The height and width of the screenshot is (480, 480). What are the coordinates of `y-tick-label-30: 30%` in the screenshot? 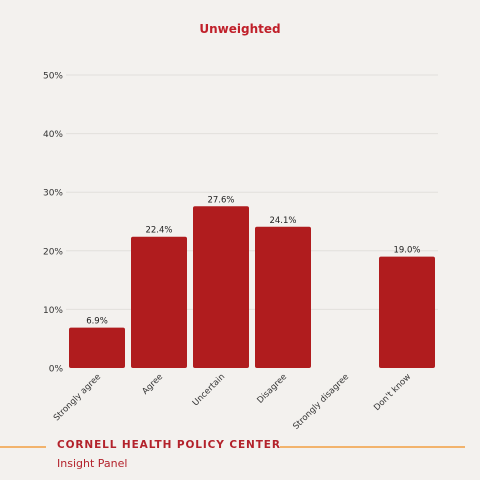 It's located at (53, 194).